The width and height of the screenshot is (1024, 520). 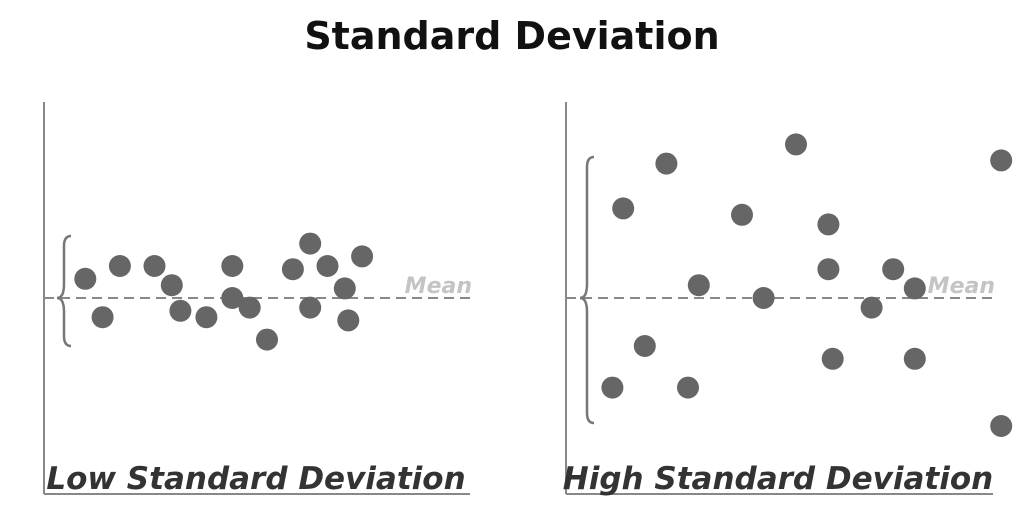 What do you see at coordinates (438, 286) in the screenshot?
I see `mean-label-low: Mean` at bounding box center [438, 286].